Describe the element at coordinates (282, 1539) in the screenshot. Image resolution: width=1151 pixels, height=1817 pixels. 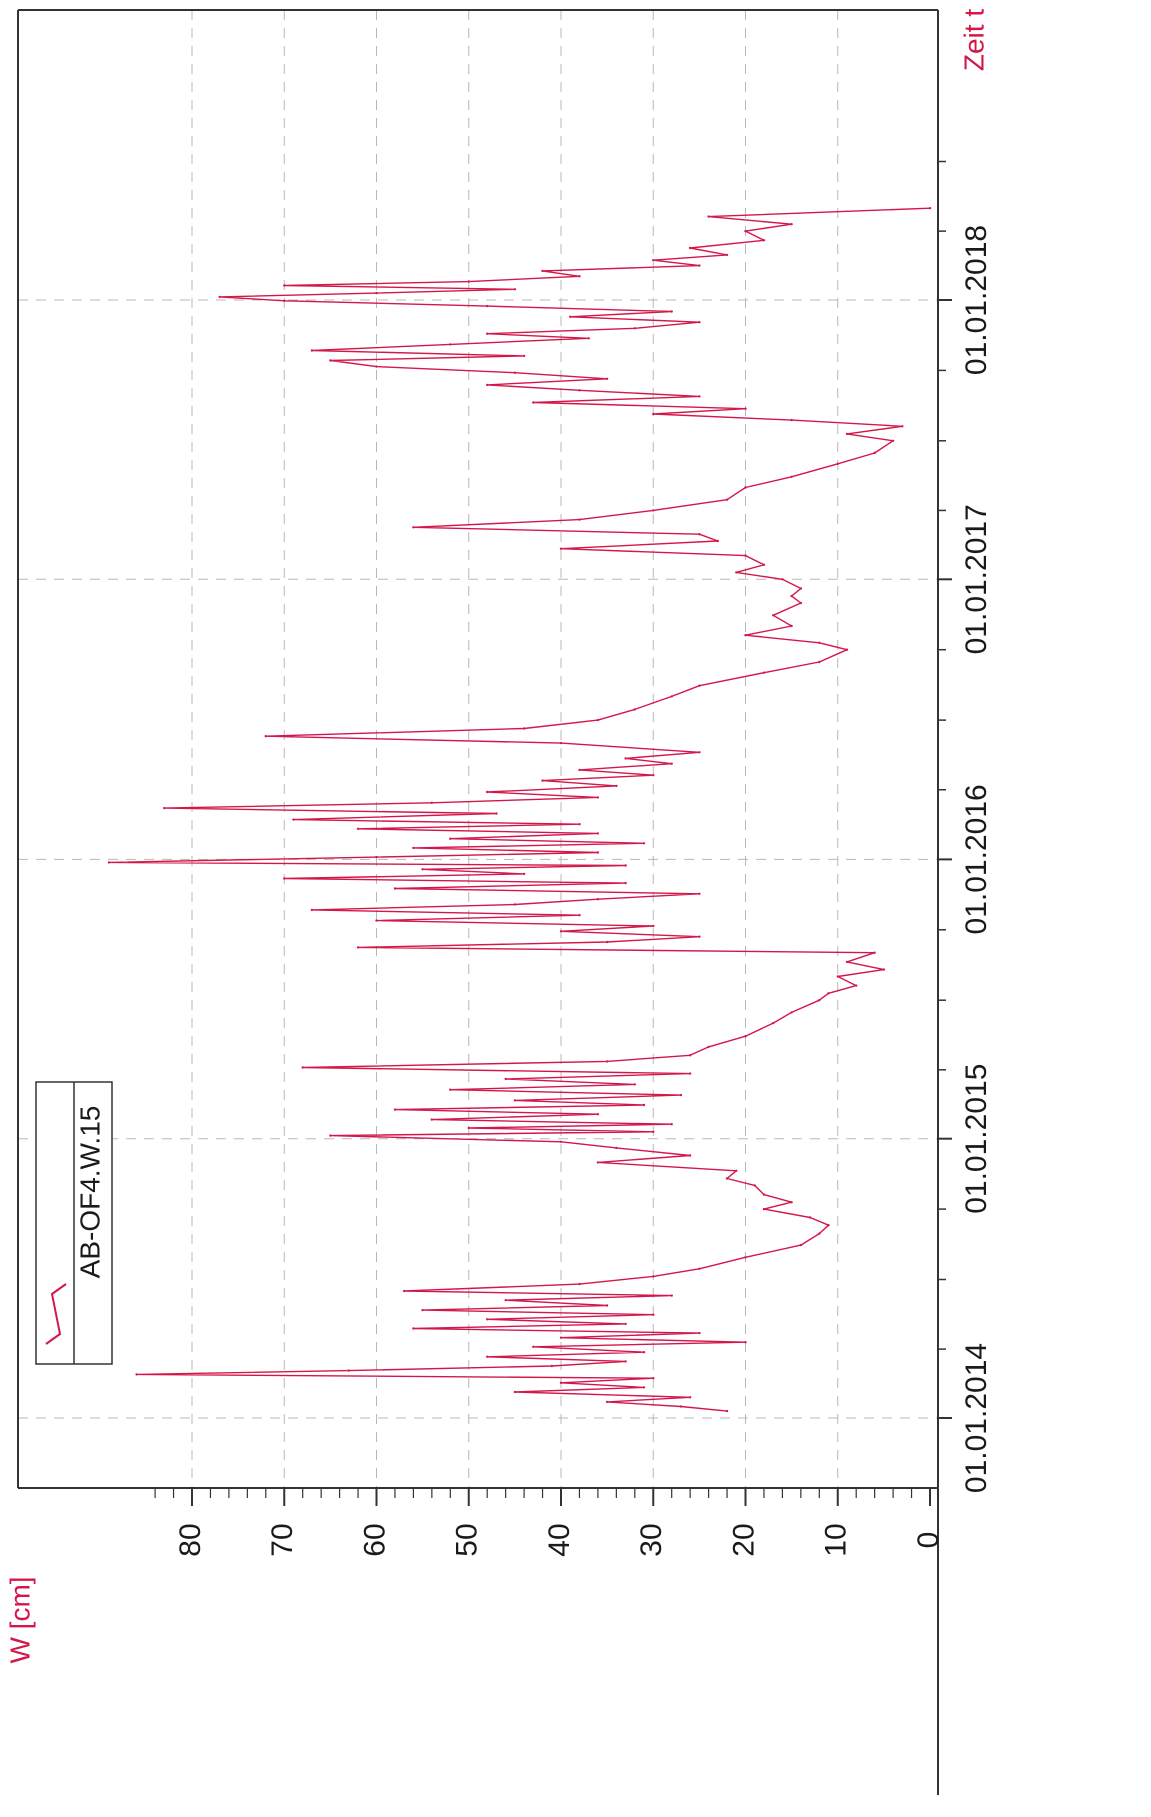
I see `y-tick-label: 70` at that location.